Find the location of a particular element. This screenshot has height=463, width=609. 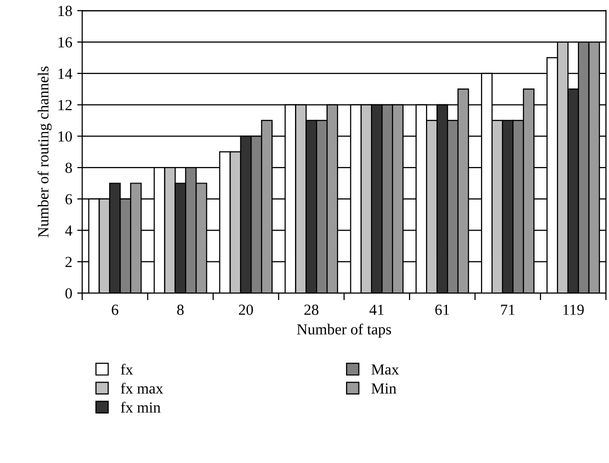

y-tick-label: 14 is located at coordinates (65, 73).